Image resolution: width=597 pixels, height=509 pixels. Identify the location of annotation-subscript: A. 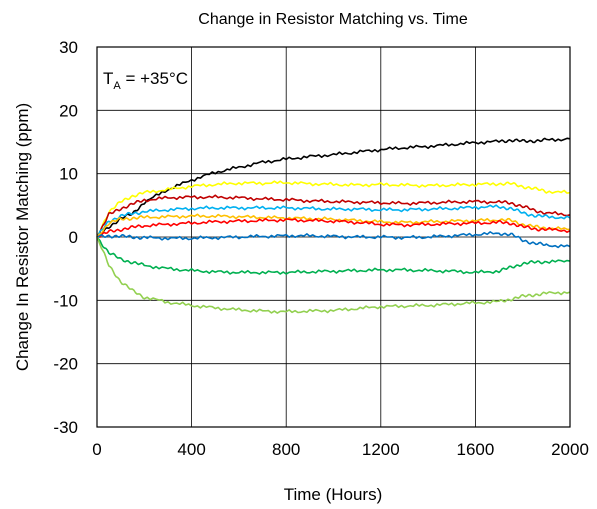
(117, 86).